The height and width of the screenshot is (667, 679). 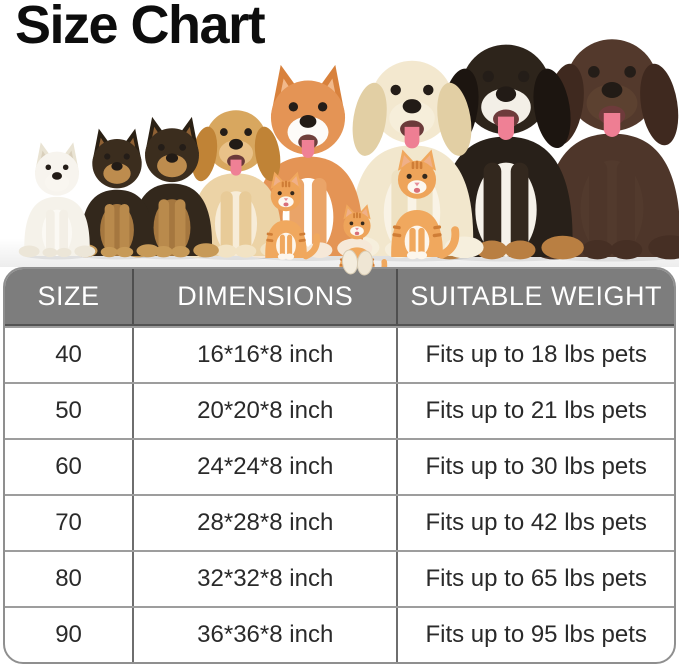 What do you see at coordinates (68, 522) in the screenshot?
I see `size-cell: 70` at bounding box center [68, 522].